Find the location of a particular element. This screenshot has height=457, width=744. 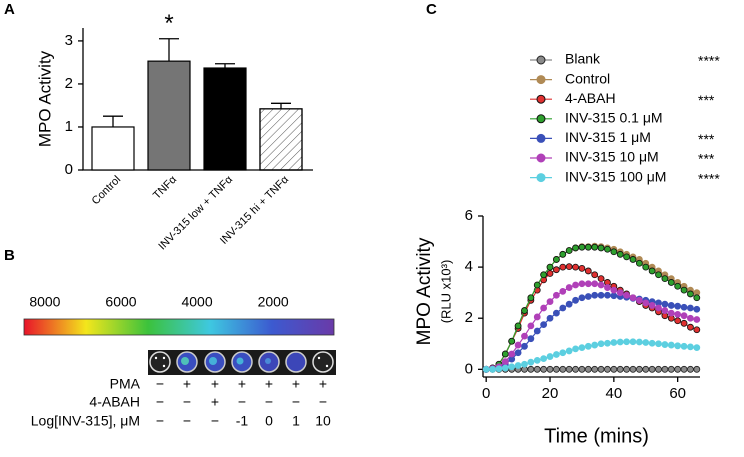

significance: * is located at coordinates (168, 23).